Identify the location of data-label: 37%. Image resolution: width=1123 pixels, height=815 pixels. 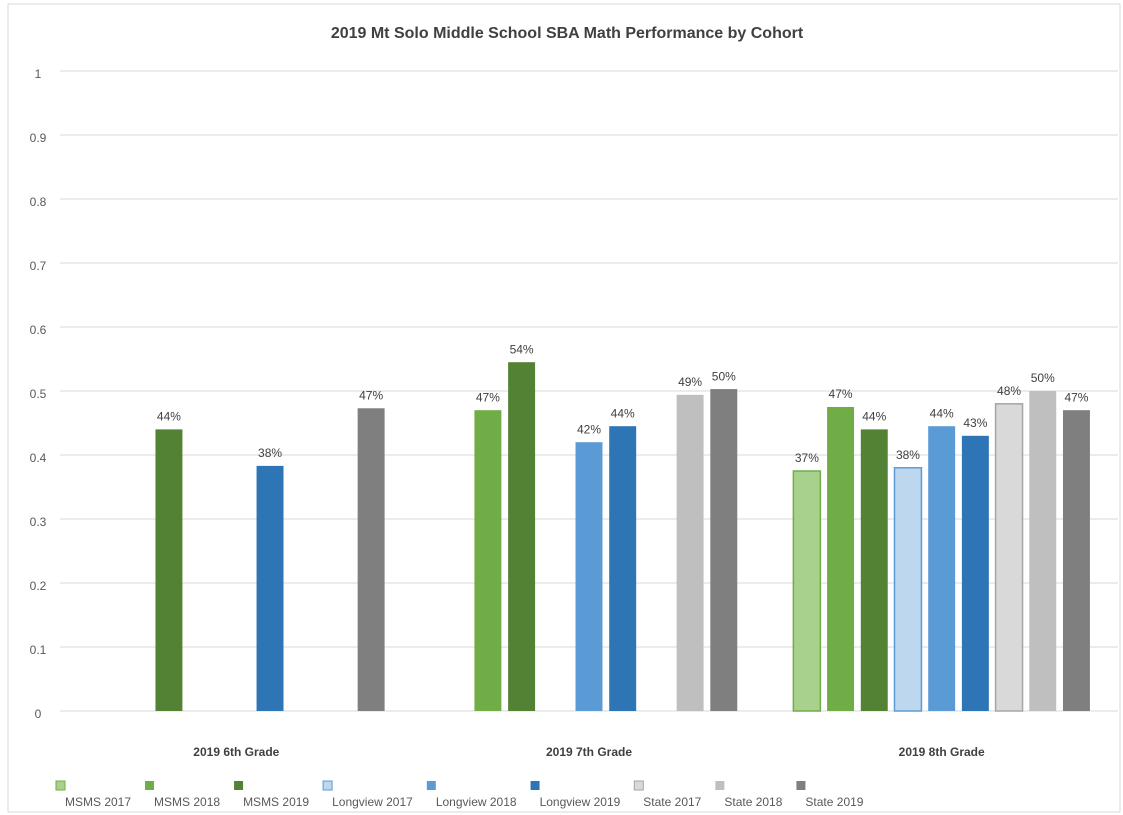
(807, 458).